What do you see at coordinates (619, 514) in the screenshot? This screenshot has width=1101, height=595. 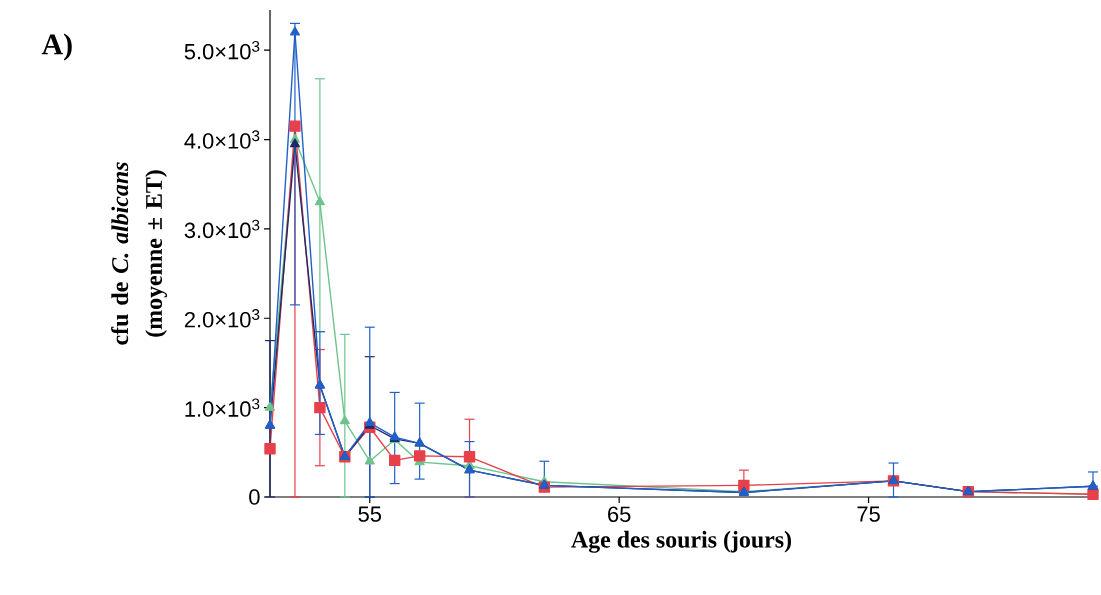 I see `x-tick-label: 65` at bounding box center [619, 514].